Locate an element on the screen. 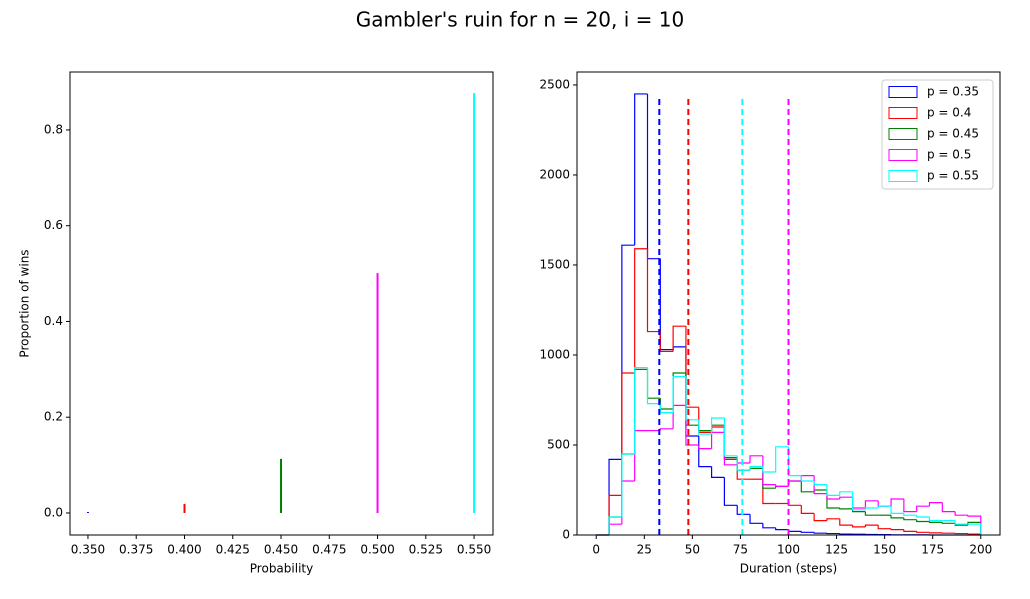 The width and height of the screenshot is (1030, 599). x-tick-label: 0.525 is located at coordinates (426, 550).